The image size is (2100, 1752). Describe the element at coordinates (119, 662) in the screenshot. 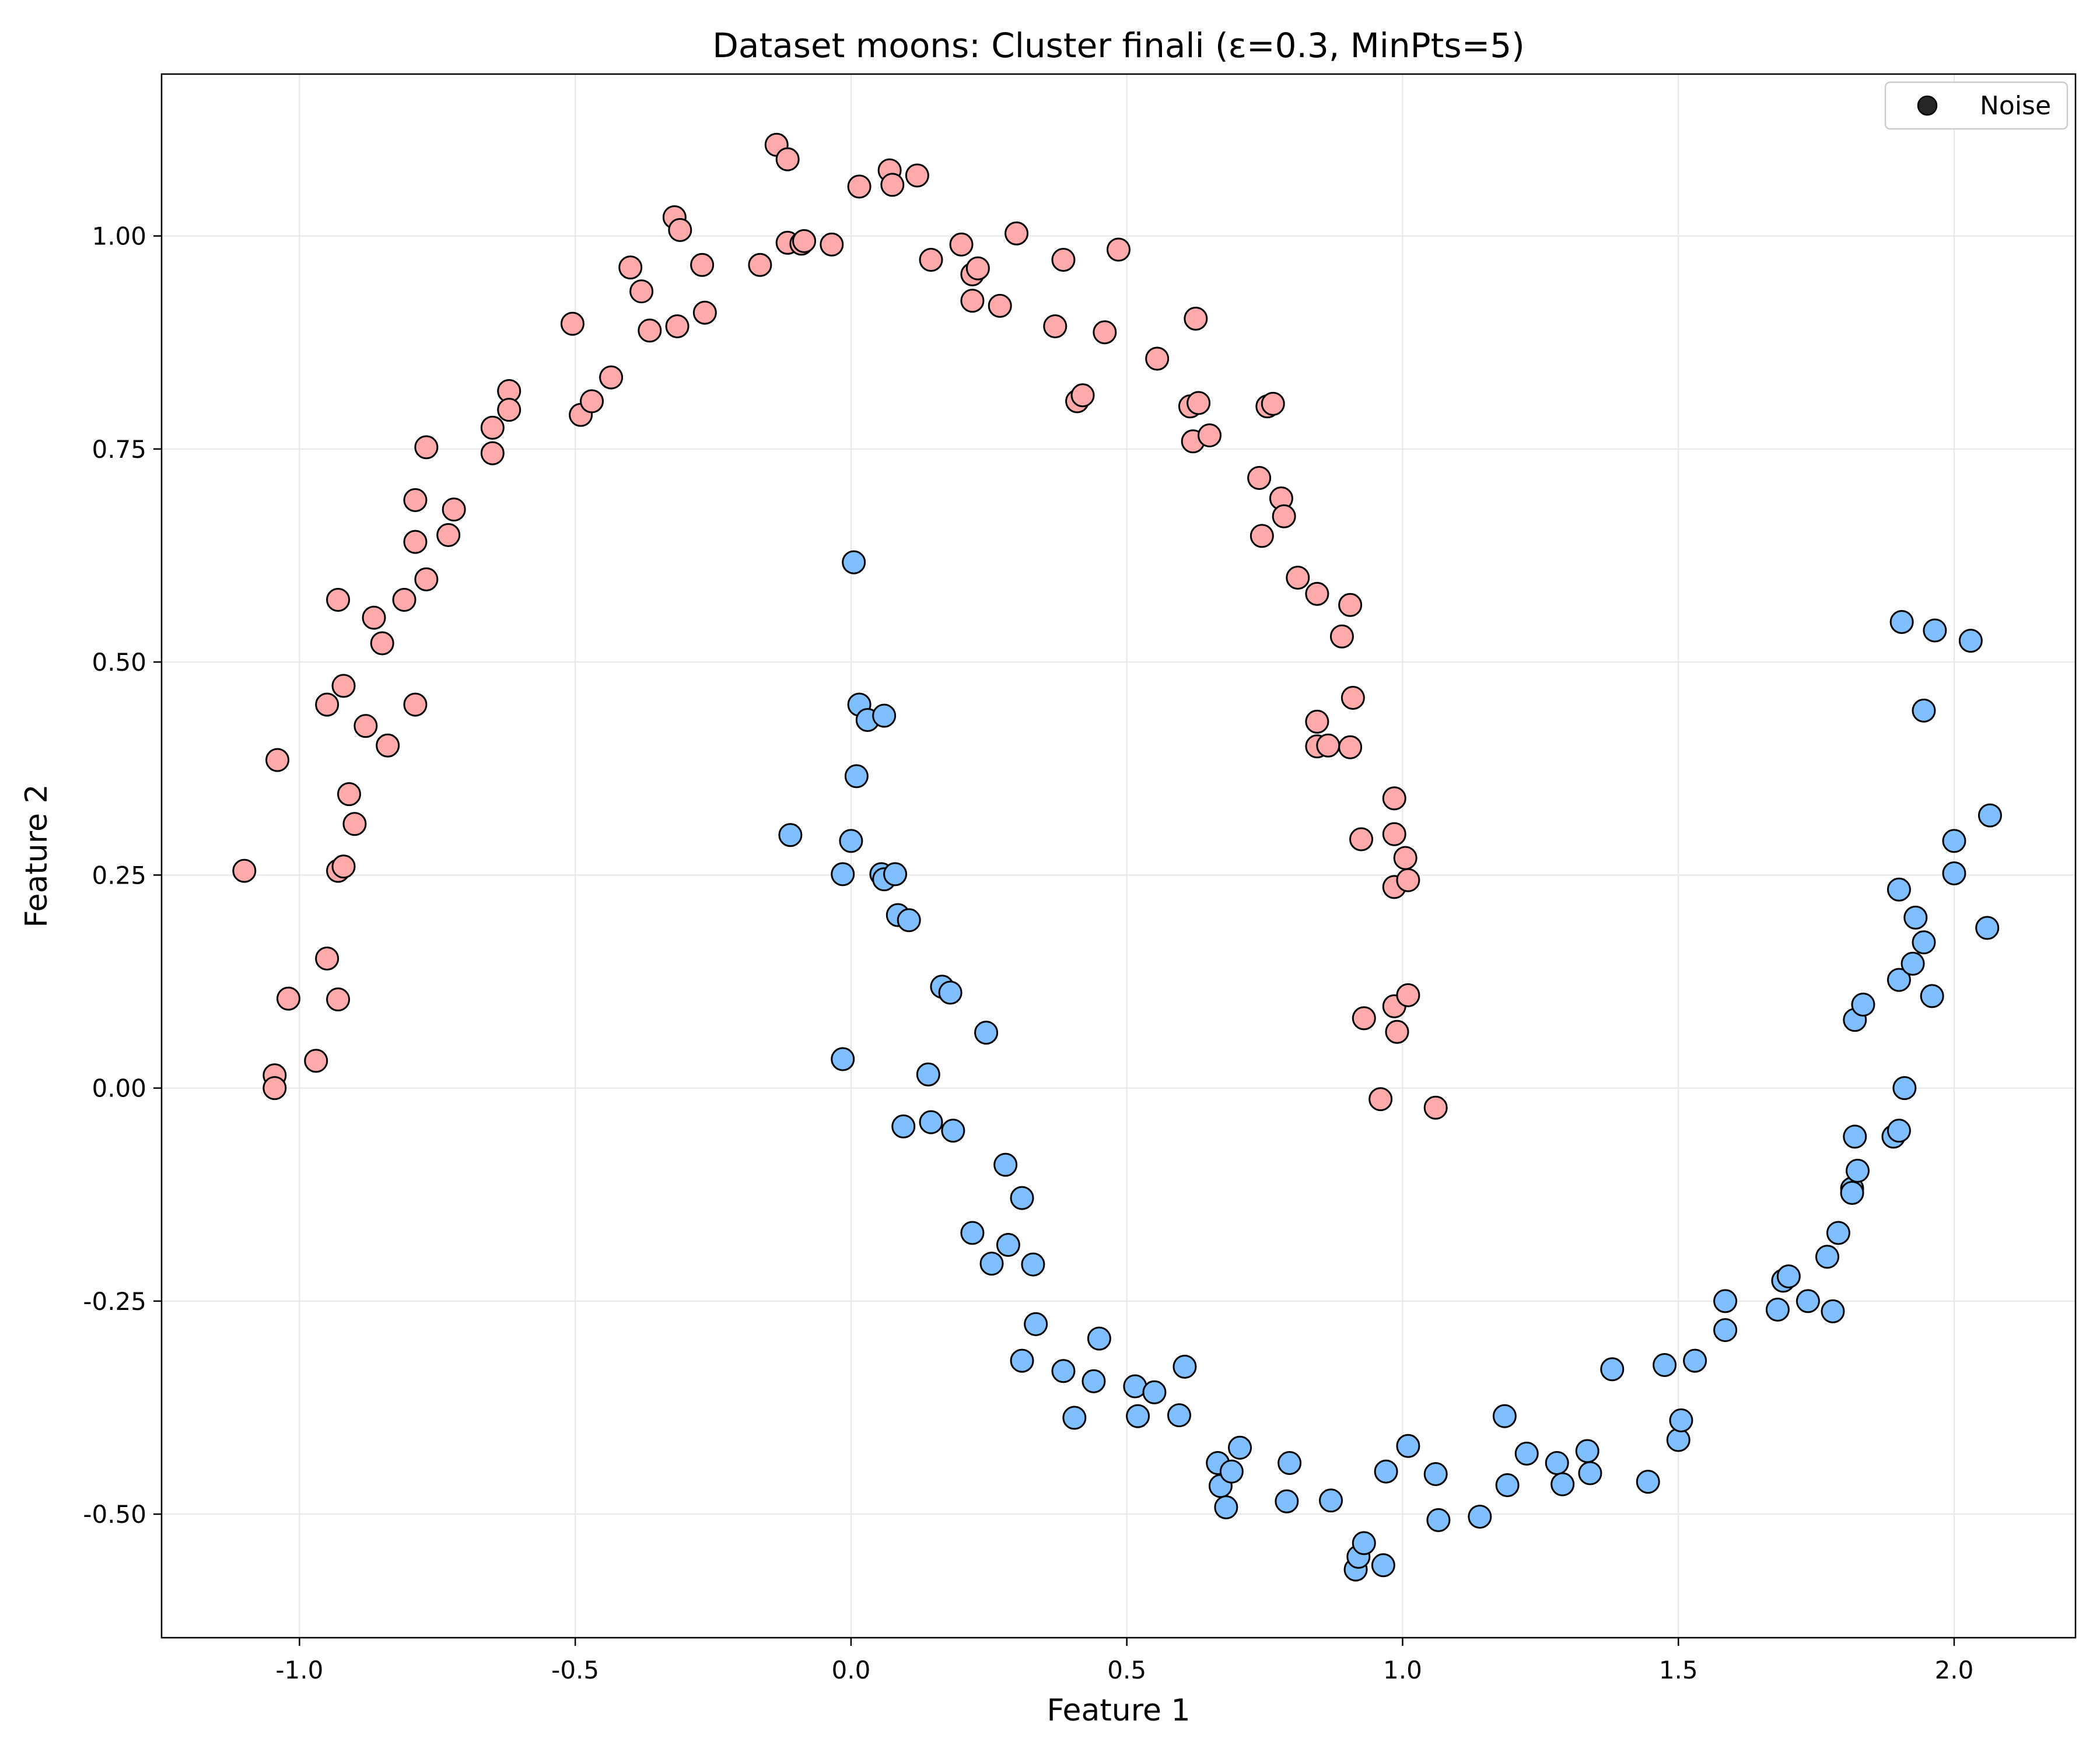

I see `y-tick-label: 0.50` at that location.